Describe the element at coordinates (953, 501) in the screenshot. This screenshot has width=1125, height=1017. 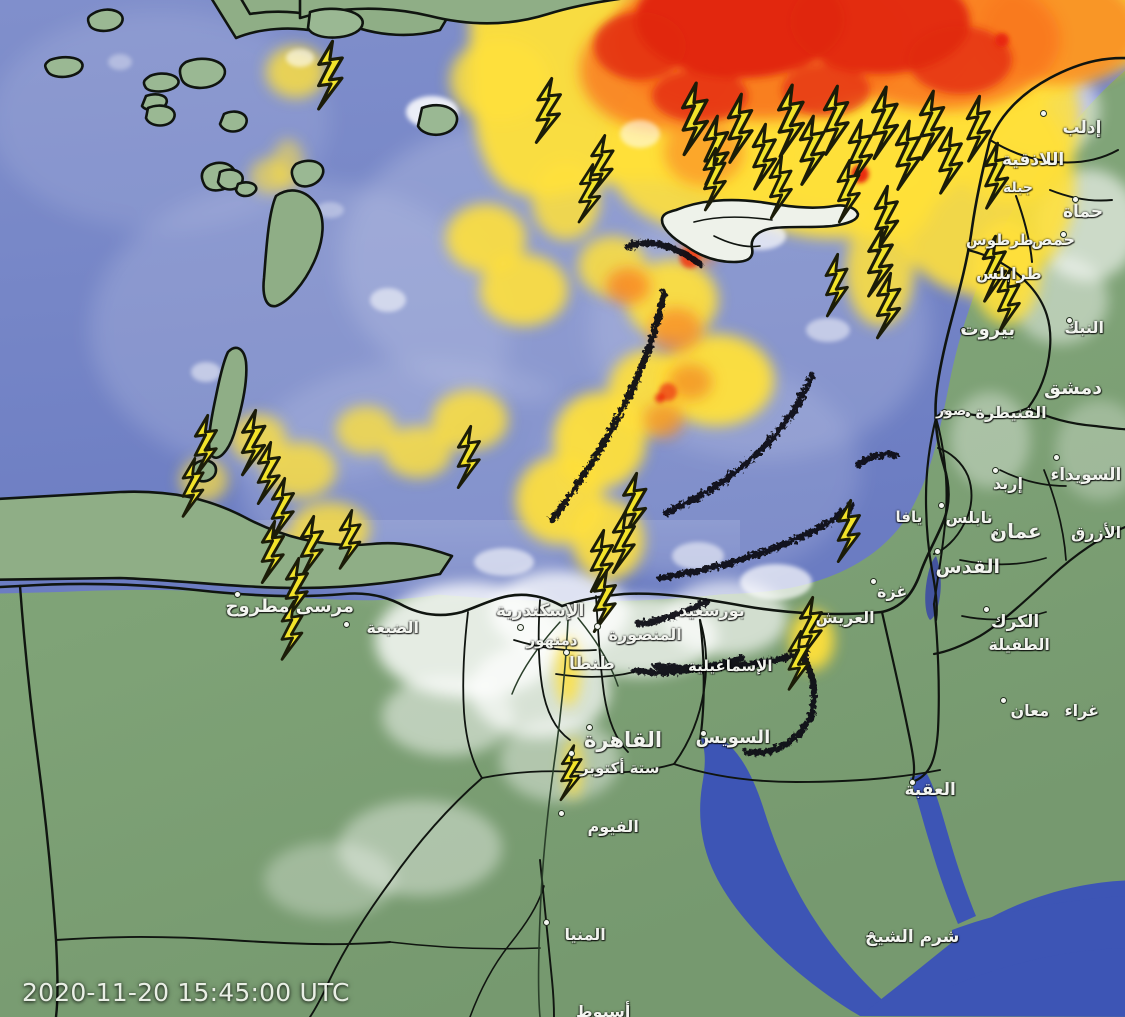
I see `border-westbank` at that location.